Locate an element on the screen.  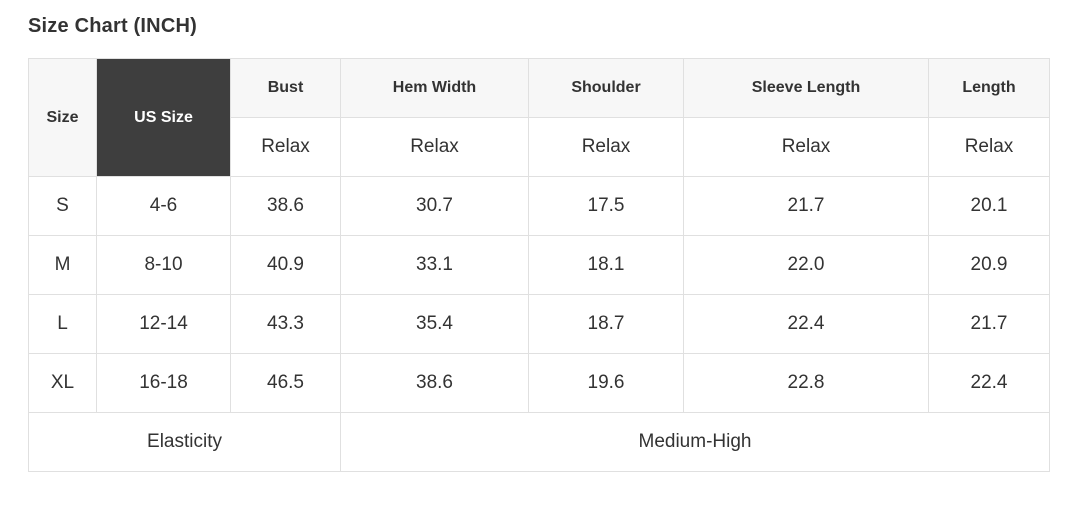
elasticity-label-cell: Elasticity is located at coordinates (184, 442).